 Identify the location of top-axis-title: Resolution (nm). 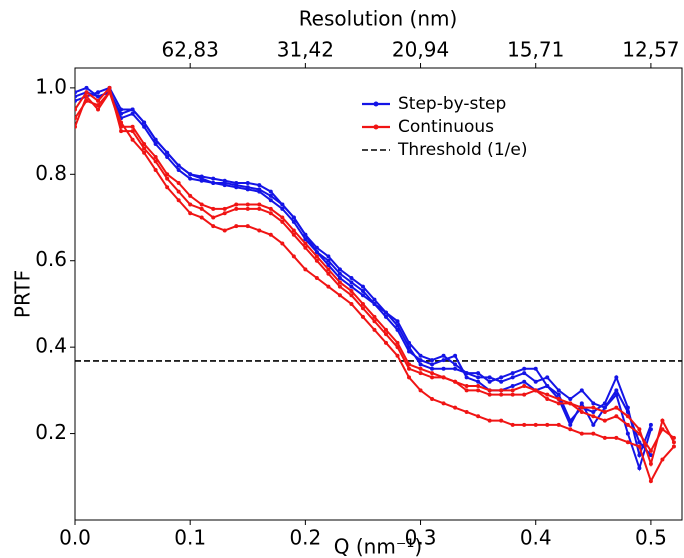
(378, 19).